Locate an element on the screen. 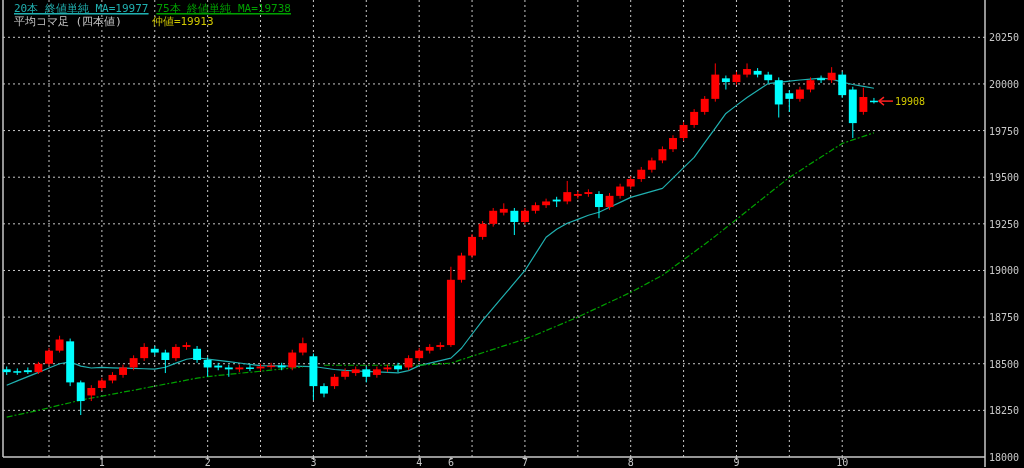 The width and height of the screenshot is (1024, 468). y-tick-label: 19500 is located at coordinates (1004, 178).